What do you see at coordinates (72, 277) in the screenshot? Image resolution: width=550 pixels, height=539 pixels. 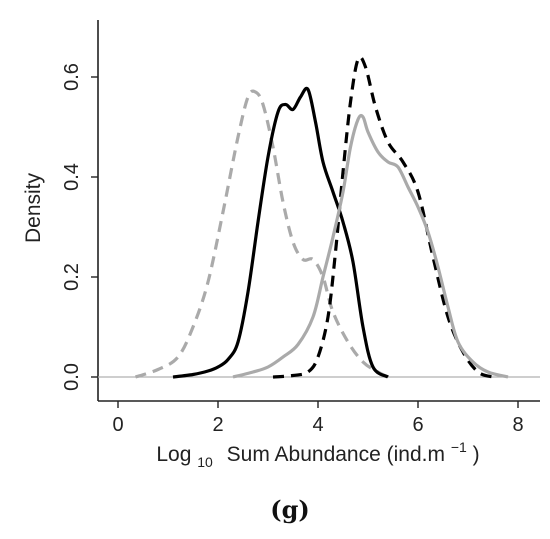 I see `y-tick-label: 0.2` at bounding box center [72, 277].